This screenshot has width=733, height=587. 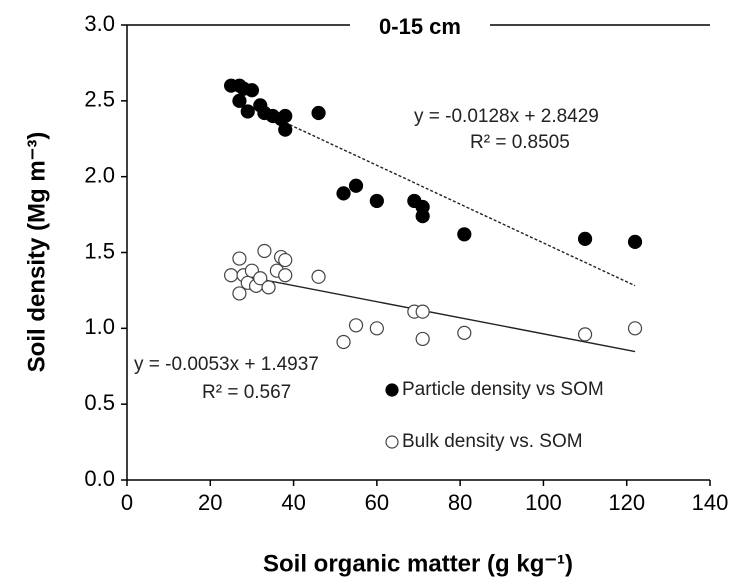 I want to click on y-tick-label: 1.5, so click(x=99, y=250).